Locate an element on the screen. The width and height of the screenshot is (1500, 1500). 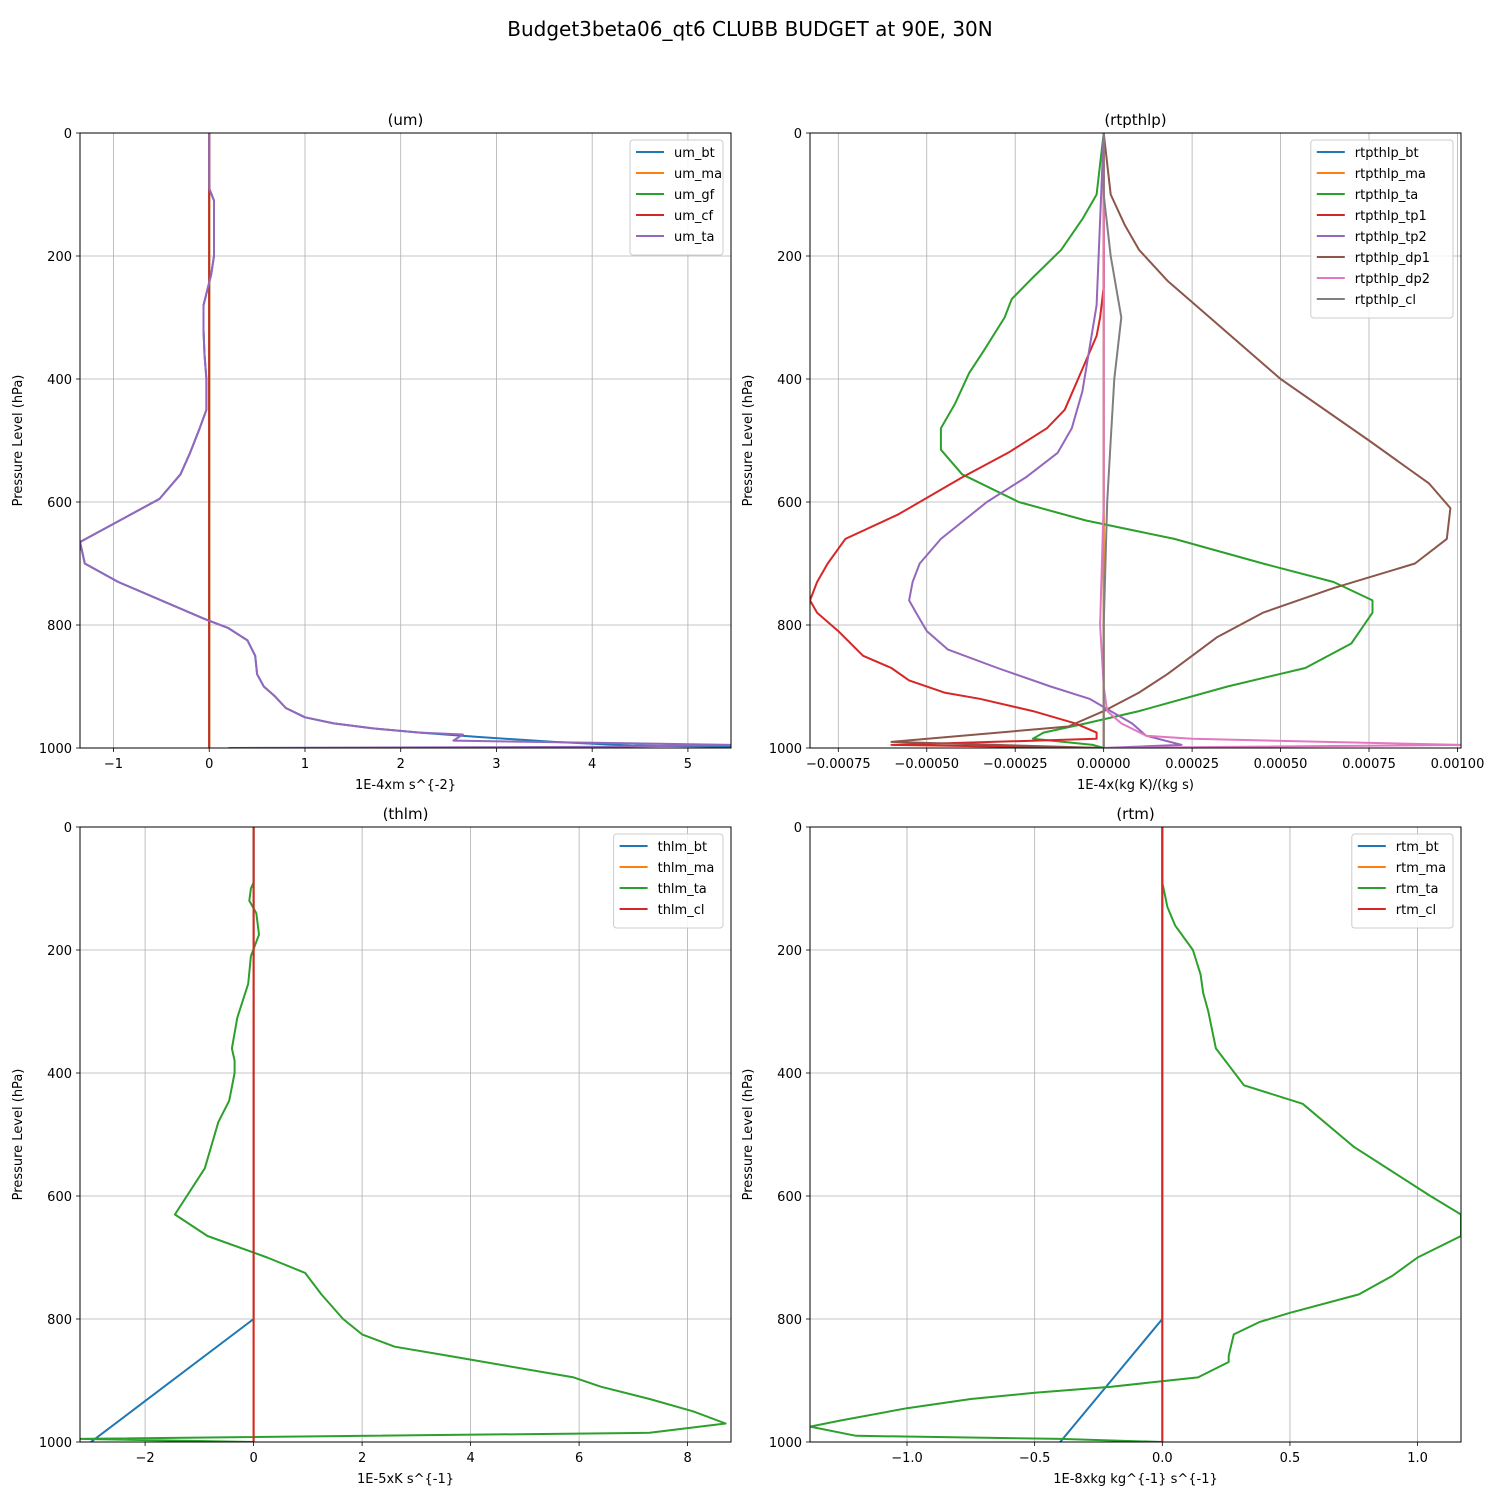
series-line-rtpthlp_ta is located at coordinates (1156, 440).